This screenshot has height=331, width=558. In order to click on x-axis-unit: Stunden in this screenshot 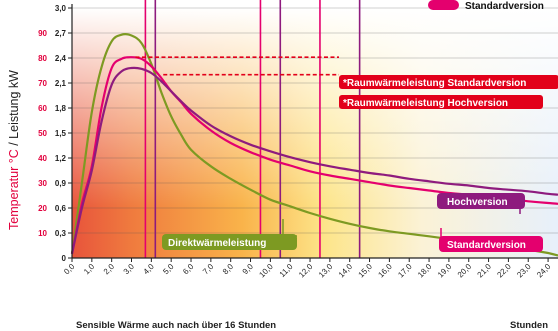, I will do `click(529, 325)`.